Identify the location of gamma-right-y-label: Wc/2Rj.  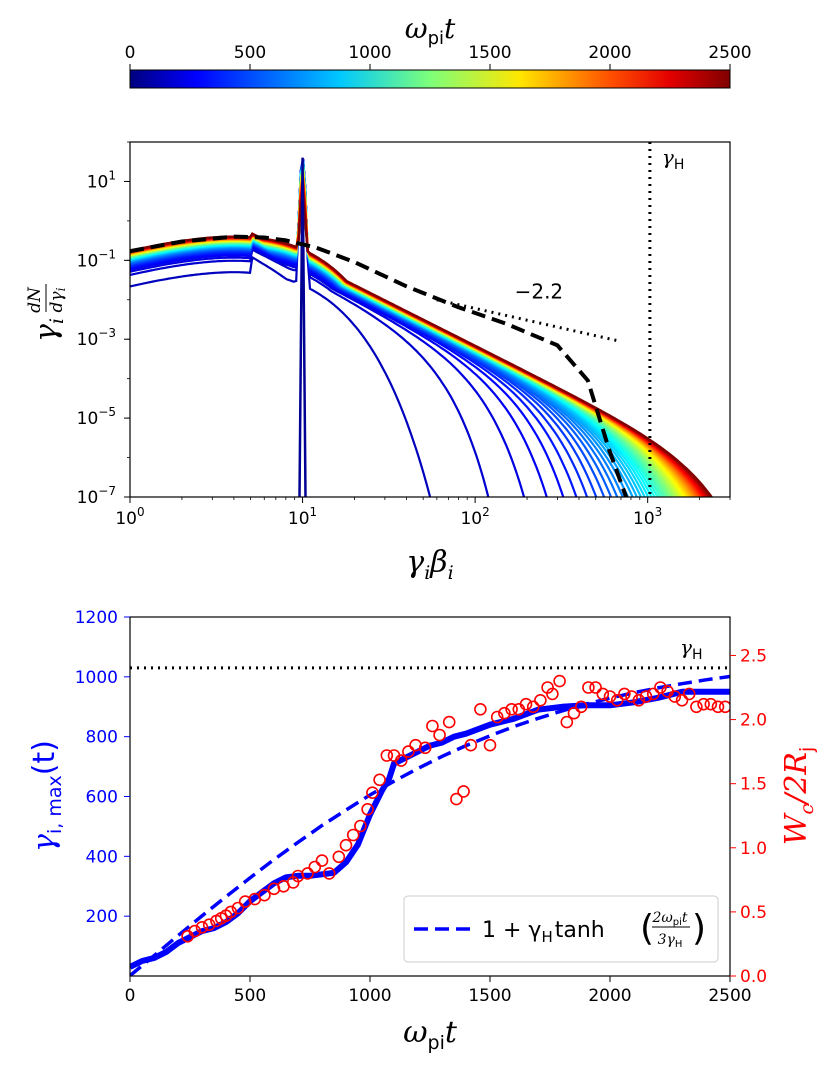
(798, 796).